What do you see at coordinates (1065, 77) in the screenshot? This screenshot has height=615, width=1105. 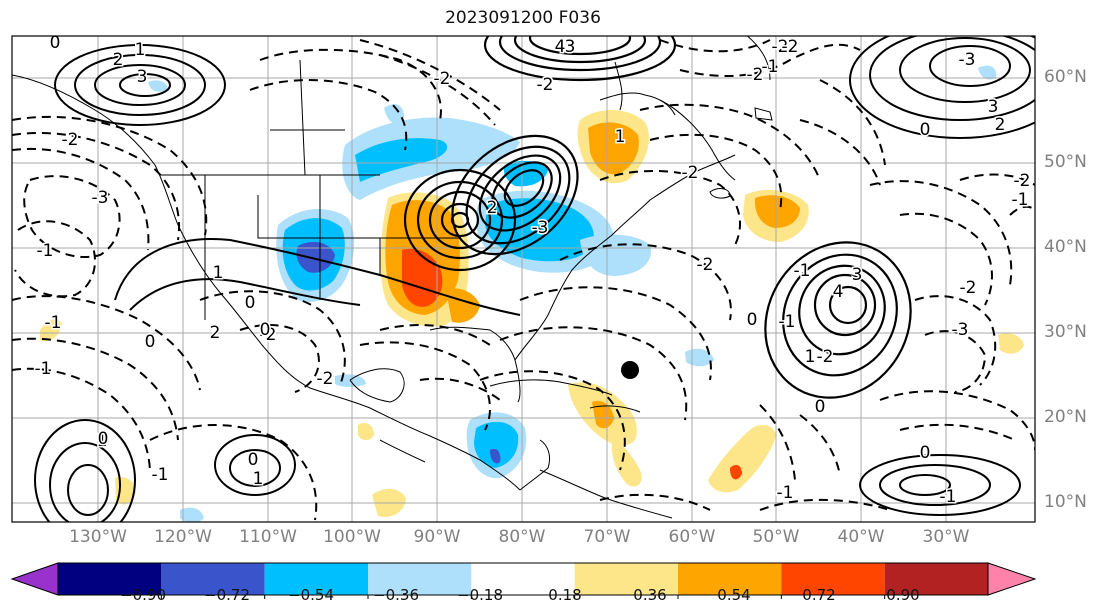 I see `lat-tick-label: 60°N` at bounding box center [1065, 77].